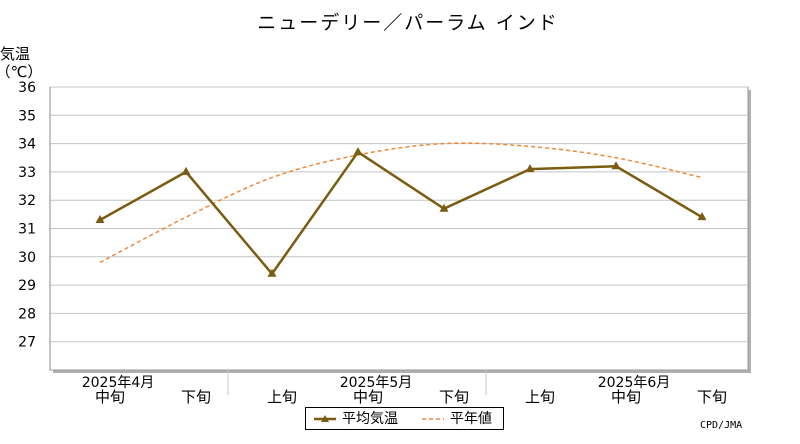  I want to click on y-tick-label-27: 27, so click(27, 343).